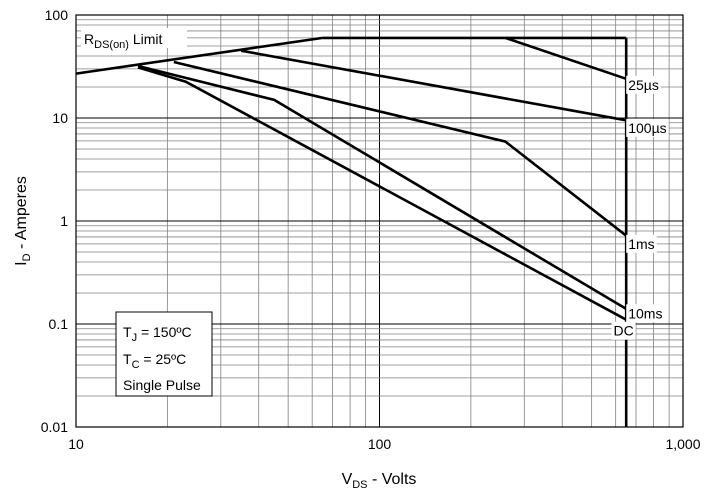 The image size is (718, 493). I want to click on series-label: 1ms, so click(641, 244).